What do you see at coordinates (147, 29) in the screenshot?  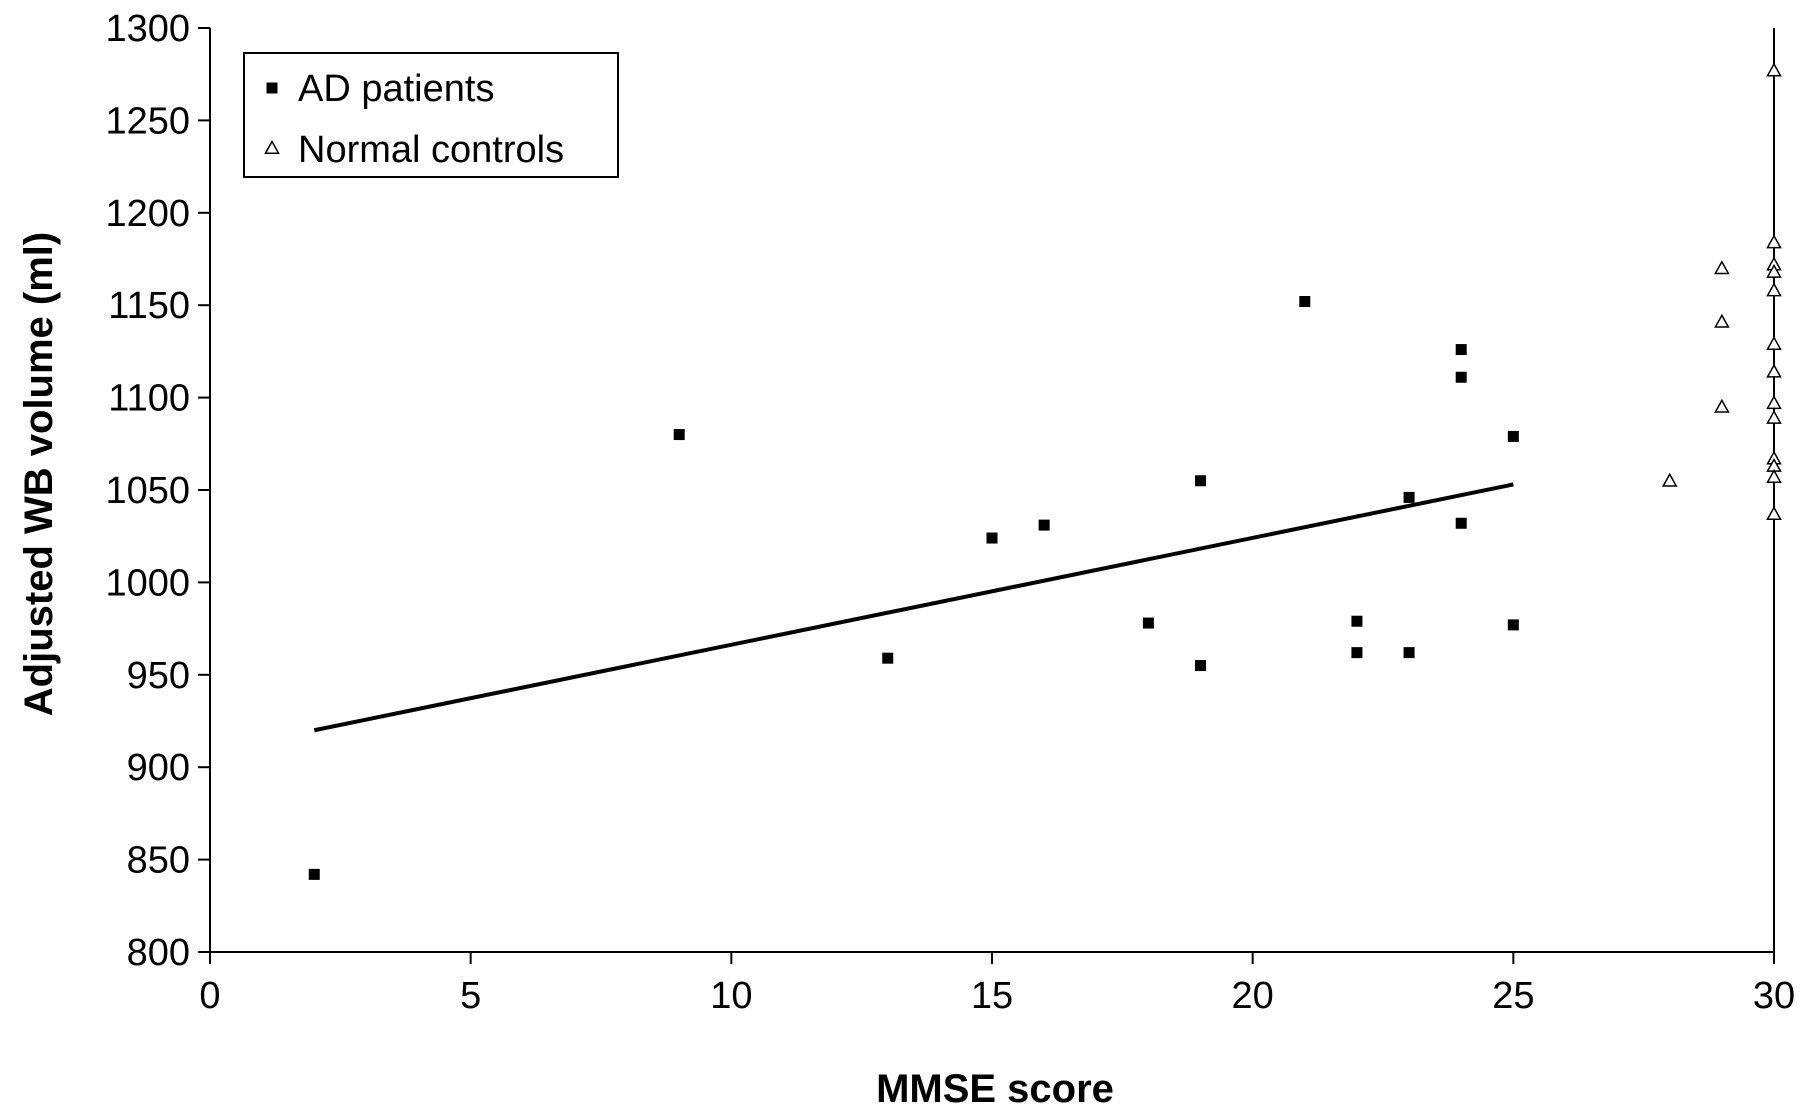 I see `y-tick-label: 1300` at bounding box center [147, 29].